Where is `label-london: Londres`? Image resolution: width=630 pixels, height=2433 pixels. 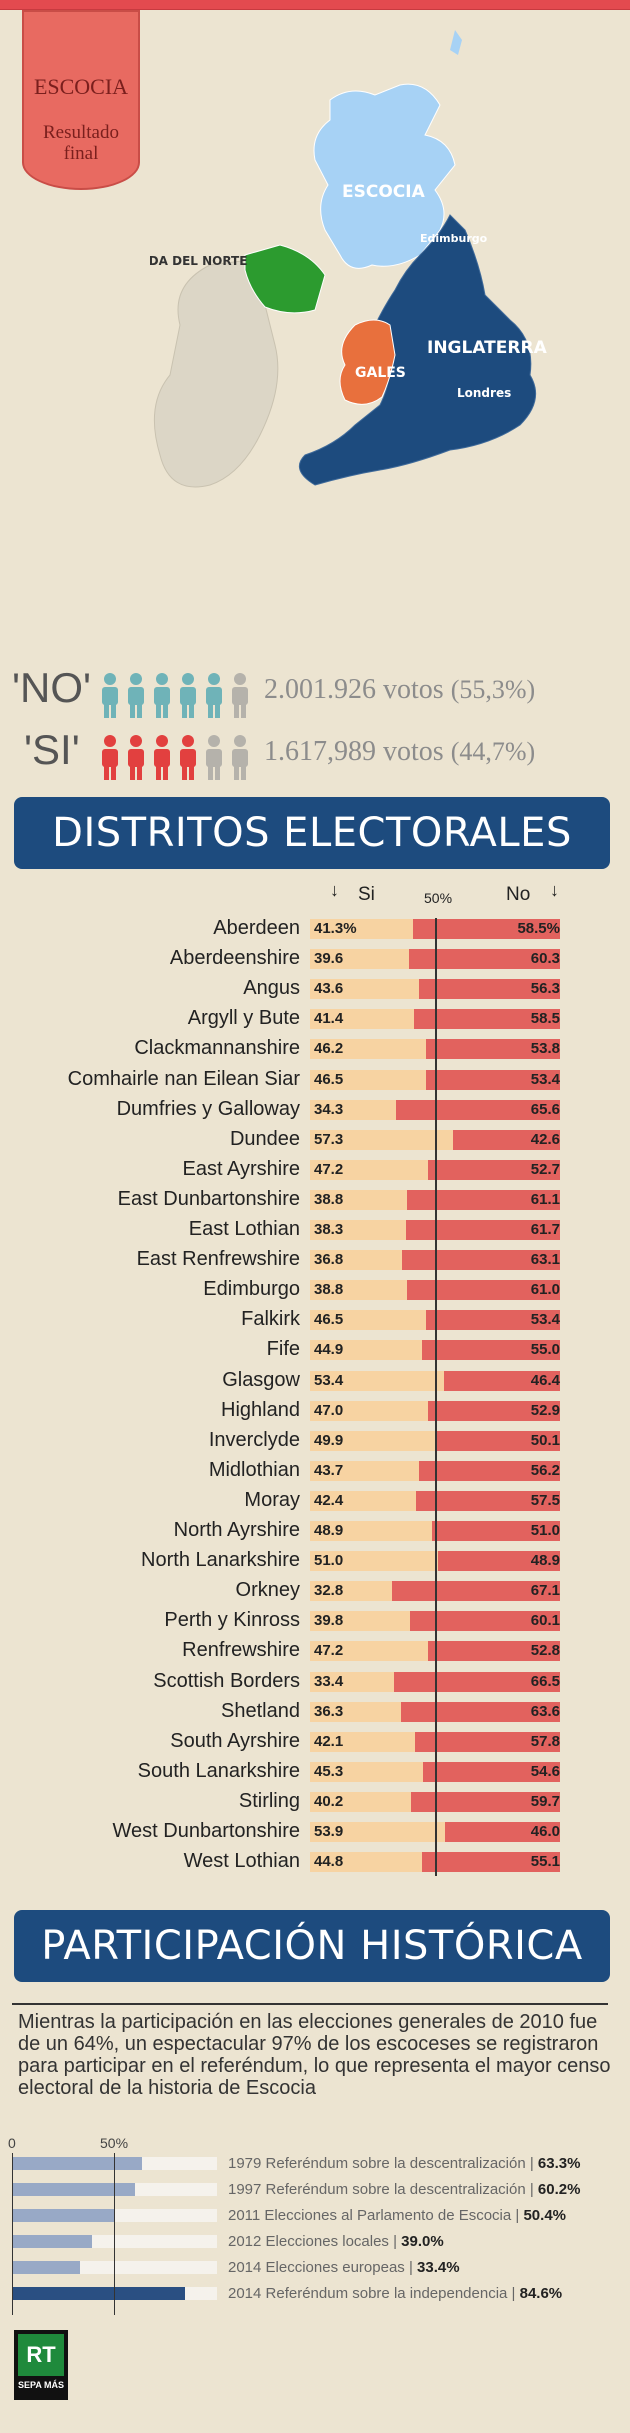
label-london: Londres is located at coordinates (484, 393).